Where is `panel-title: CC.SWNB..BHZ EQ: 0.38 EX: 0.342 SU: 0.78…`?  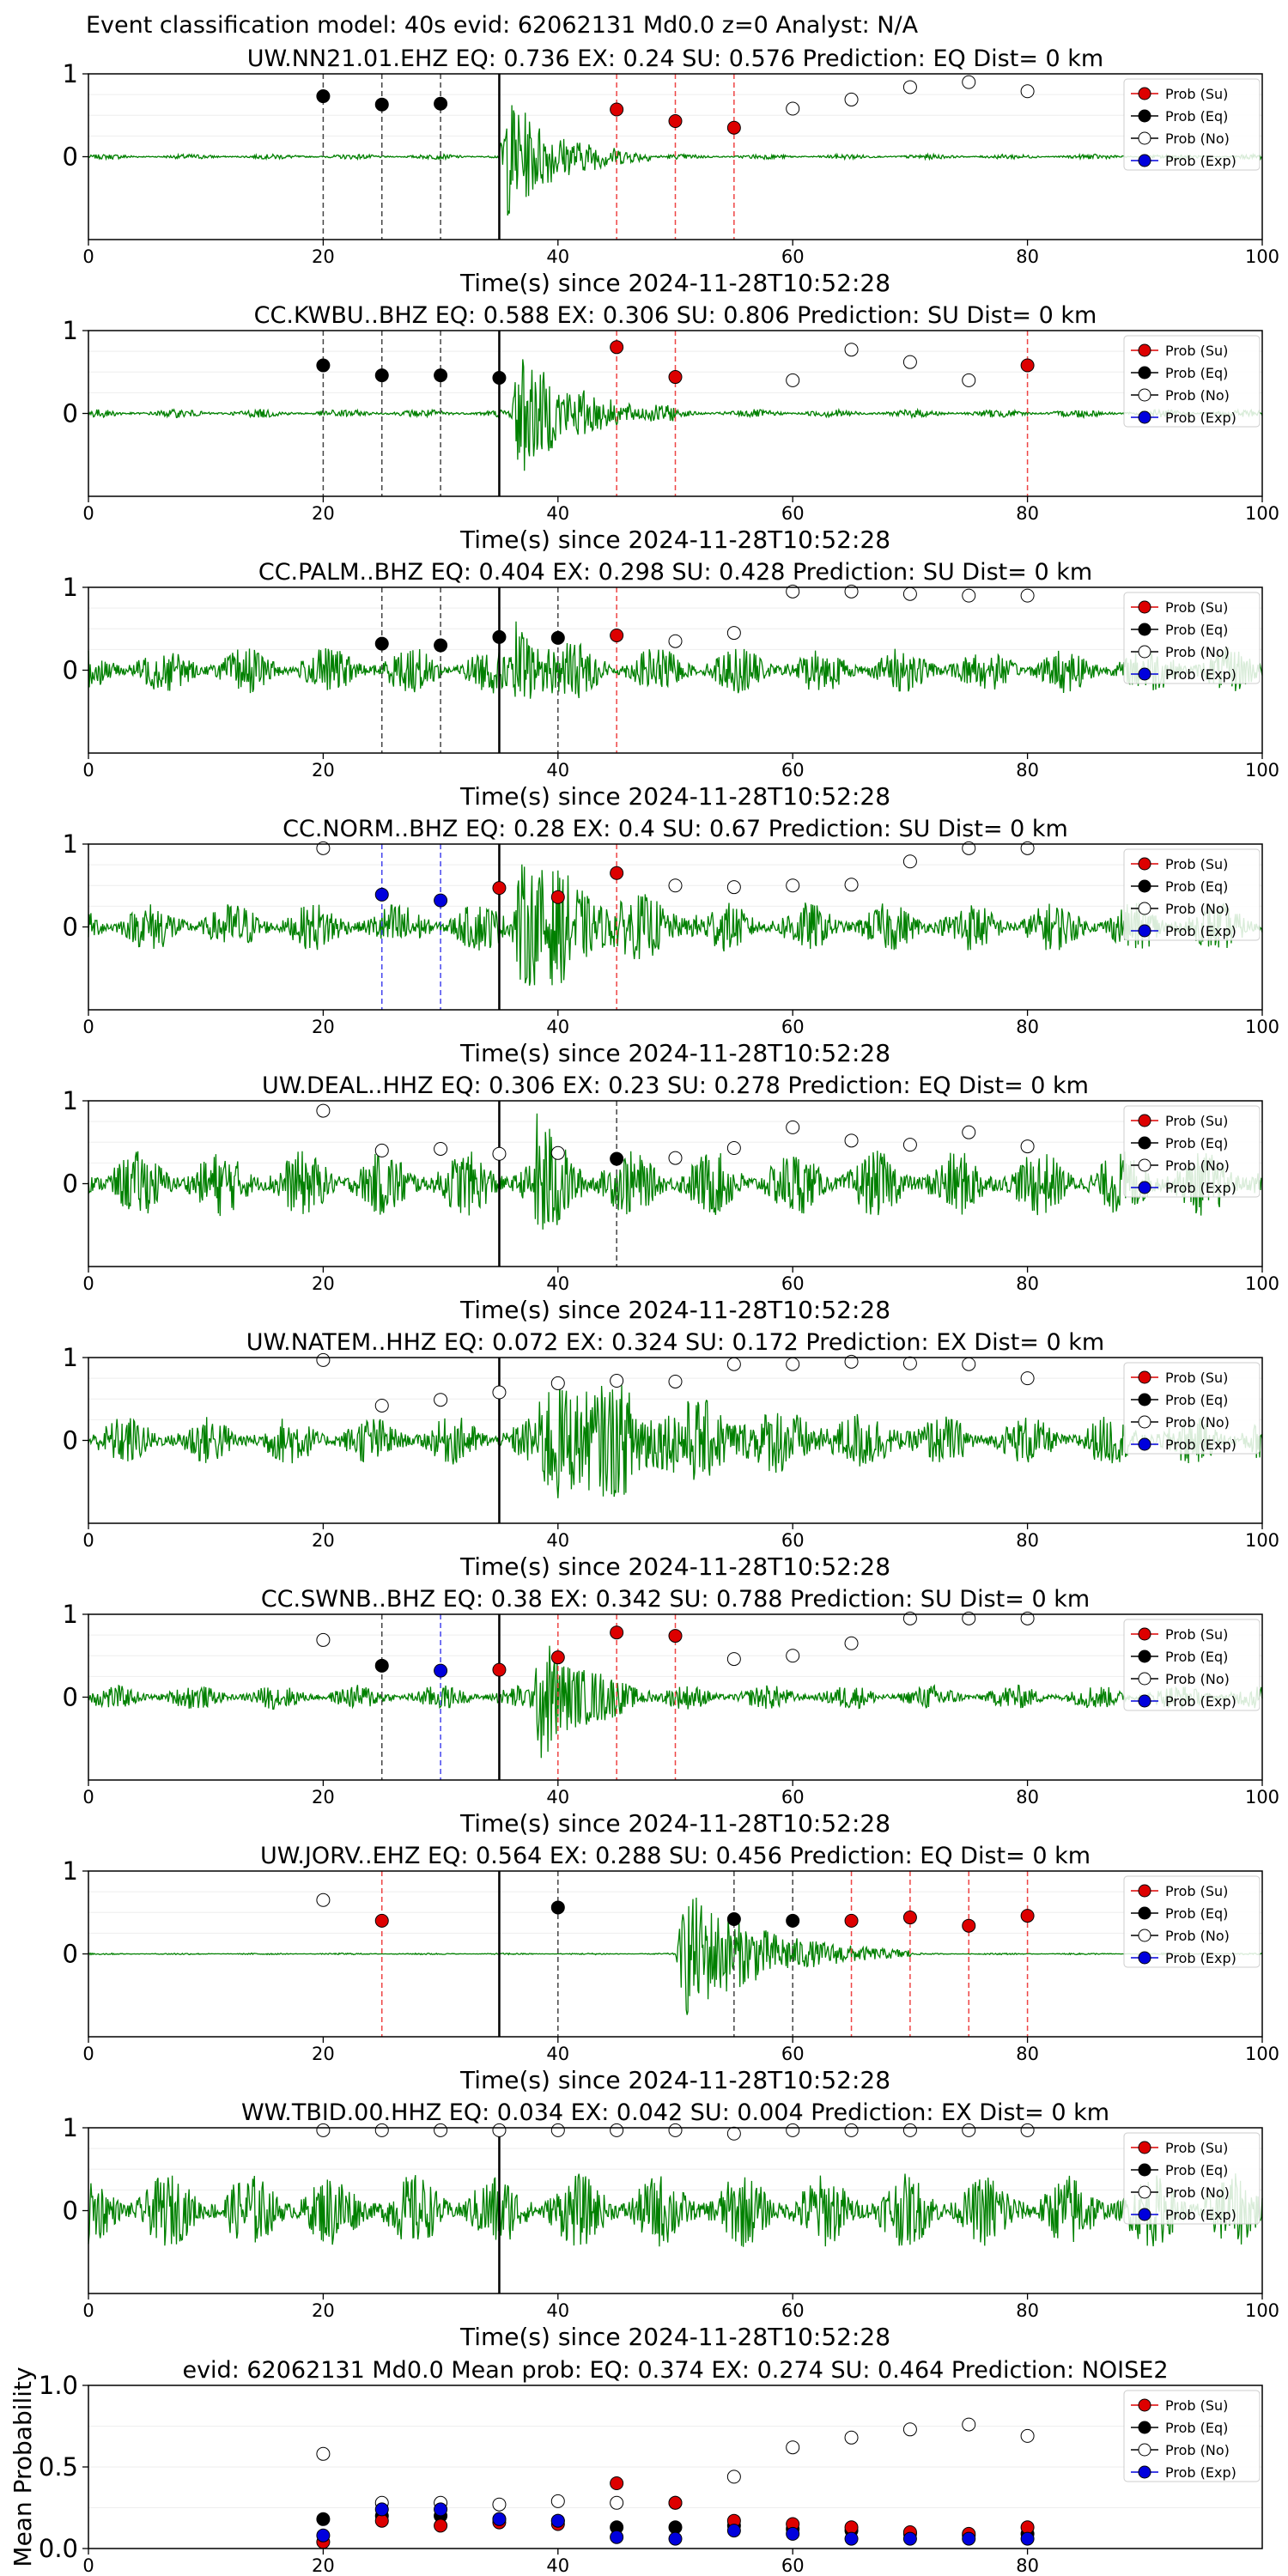 panel-title: CC.SWNB..BHZ EQ: 0.38 EX: 0.342 SU: 0.78… is located at coordinates (675, 1599).